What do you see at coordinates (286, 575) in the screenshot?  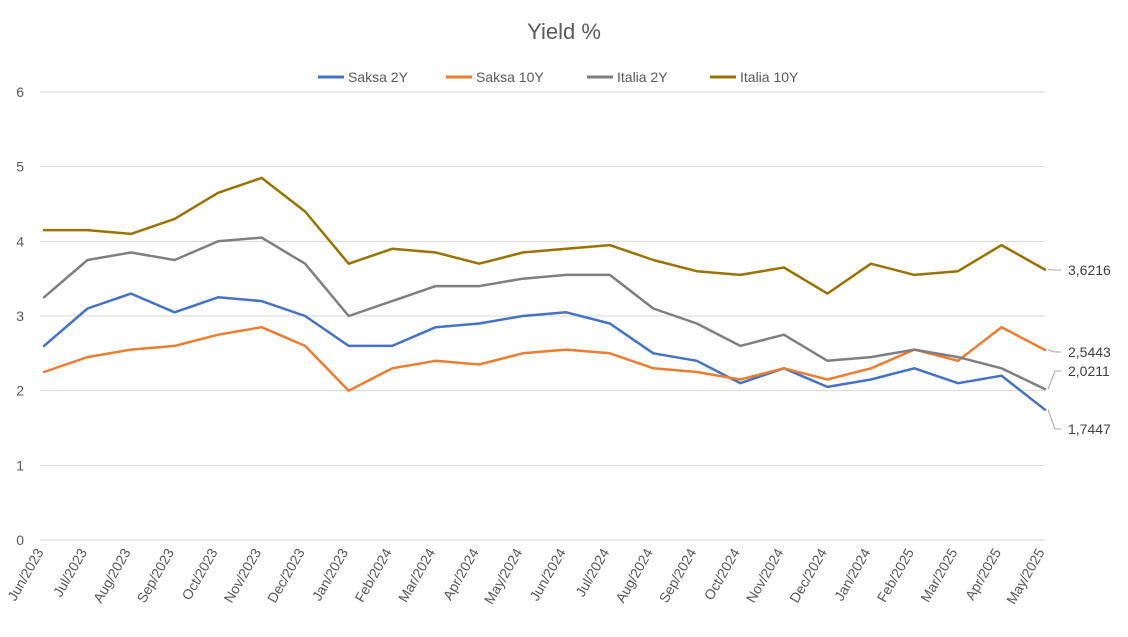 I see `x-tick-label: Dec/2023` at bounding box center [286, 575].